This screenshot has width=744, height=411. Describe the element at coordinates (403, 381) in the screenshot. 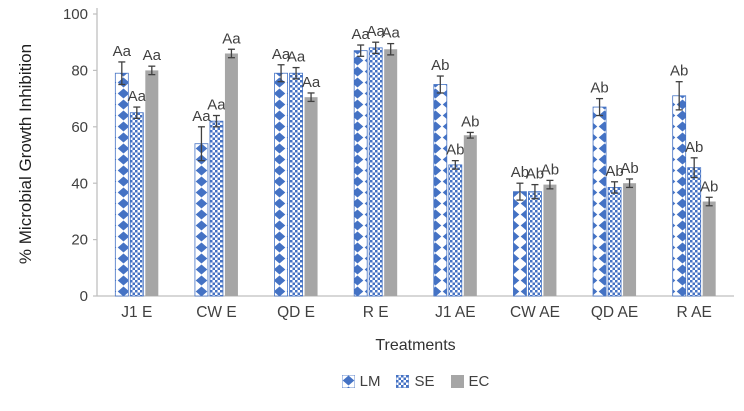

I see `legend-swatch-se` at that location.